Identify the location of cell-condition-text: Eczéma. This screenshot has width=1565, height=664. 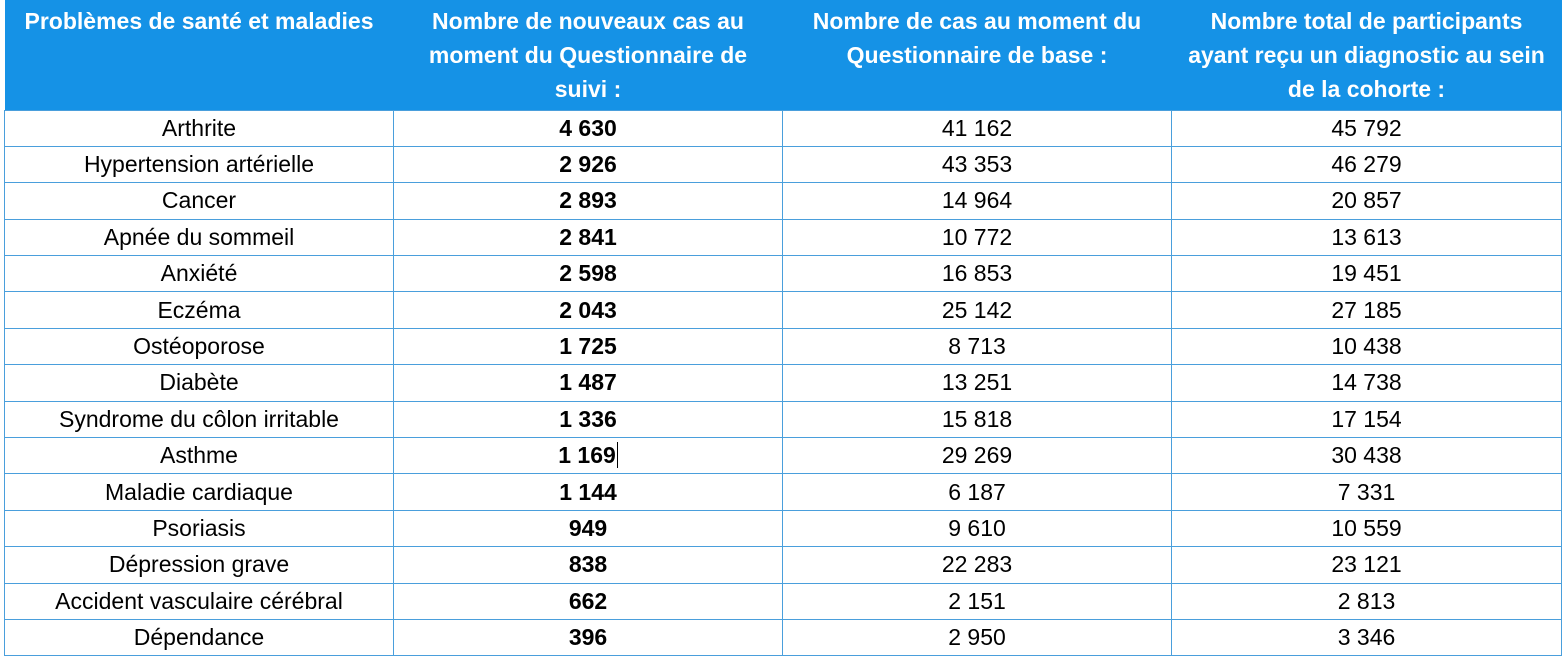
(199, 309).